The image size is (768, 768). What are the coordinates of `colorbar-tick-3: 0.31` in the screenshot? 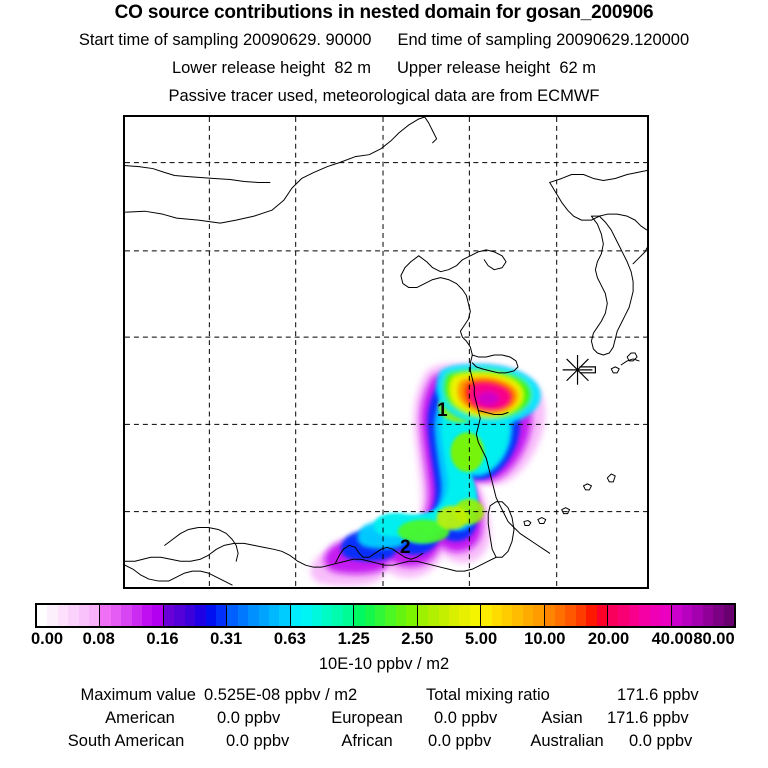 It's located at (226, 639).